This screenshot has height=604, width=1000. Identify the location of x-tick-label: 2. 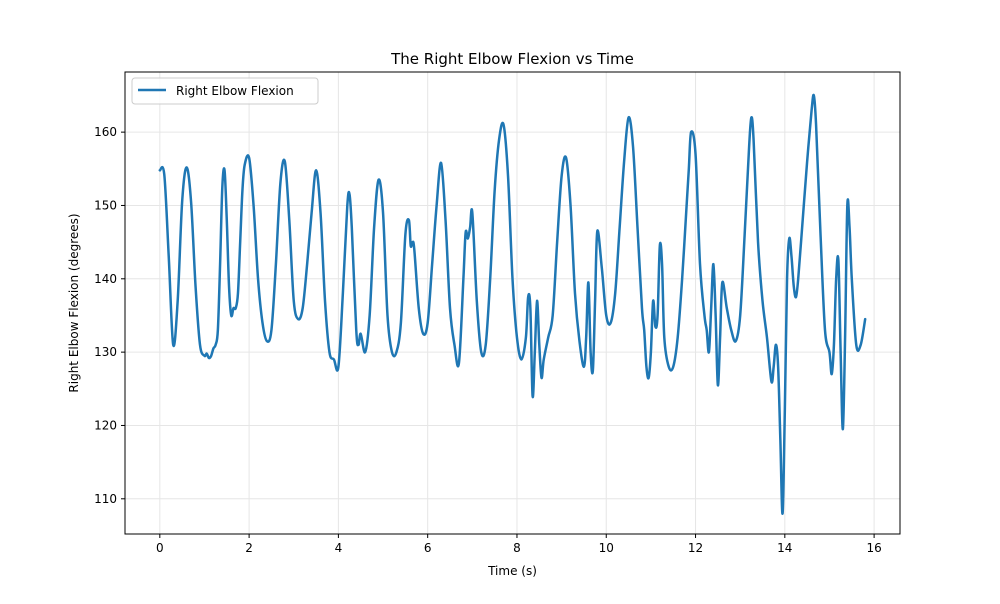
(249, 548).